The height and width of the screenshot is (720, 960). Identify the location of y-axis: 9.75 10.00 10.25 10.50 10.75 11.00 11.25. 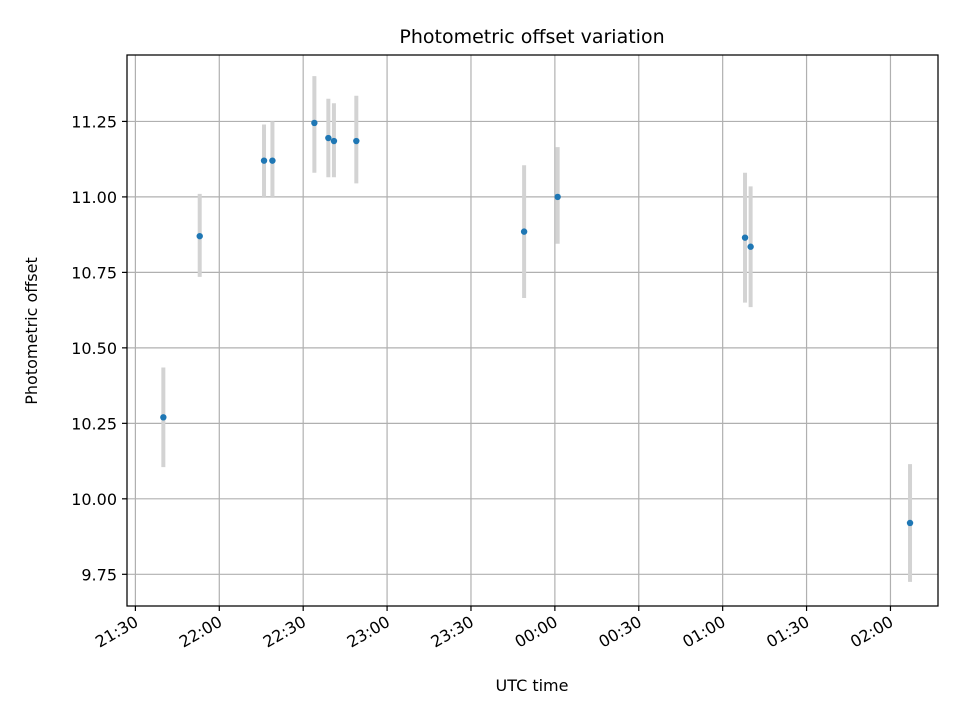
(99, 348).